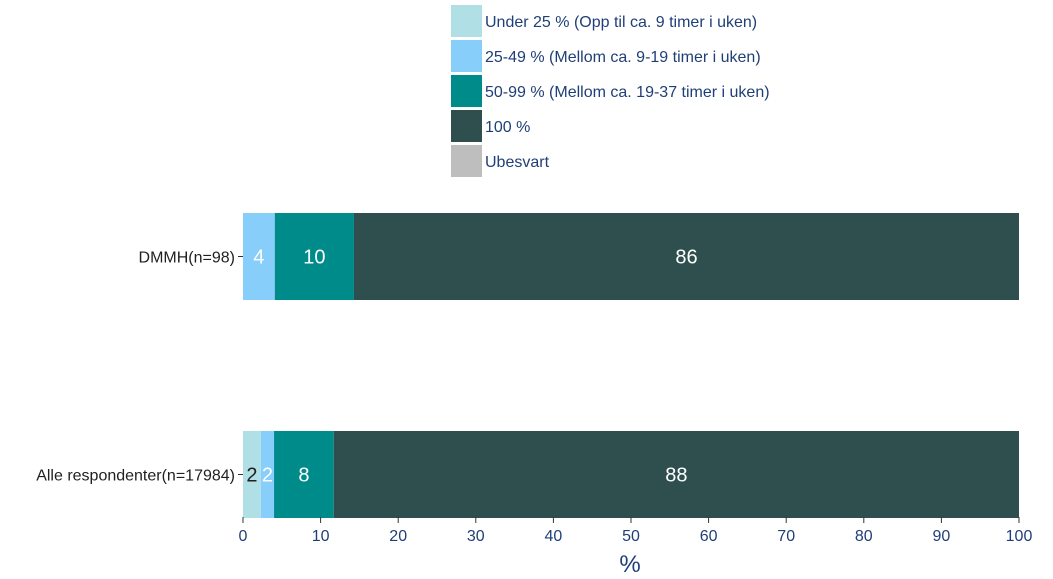  I want to click on x-tick-label: 20, so click(398, 536).